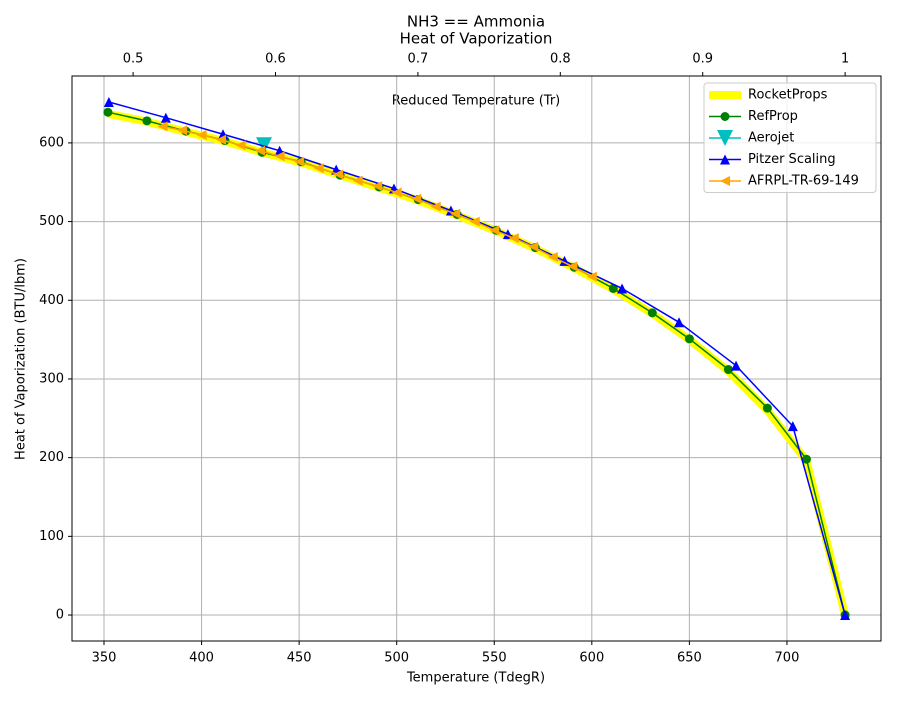  What do you see at coordinates (201, 658) in the screenshot?
I see `x-tick-label: 400` at bounding box center [201, 658].